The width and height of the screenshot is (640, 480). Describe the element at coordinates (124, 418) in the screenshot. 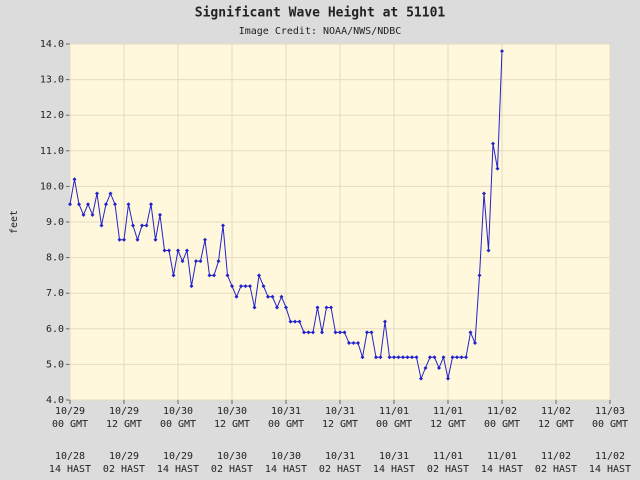

I see `x-tick-label: 10/29 12 GMT` at that location.